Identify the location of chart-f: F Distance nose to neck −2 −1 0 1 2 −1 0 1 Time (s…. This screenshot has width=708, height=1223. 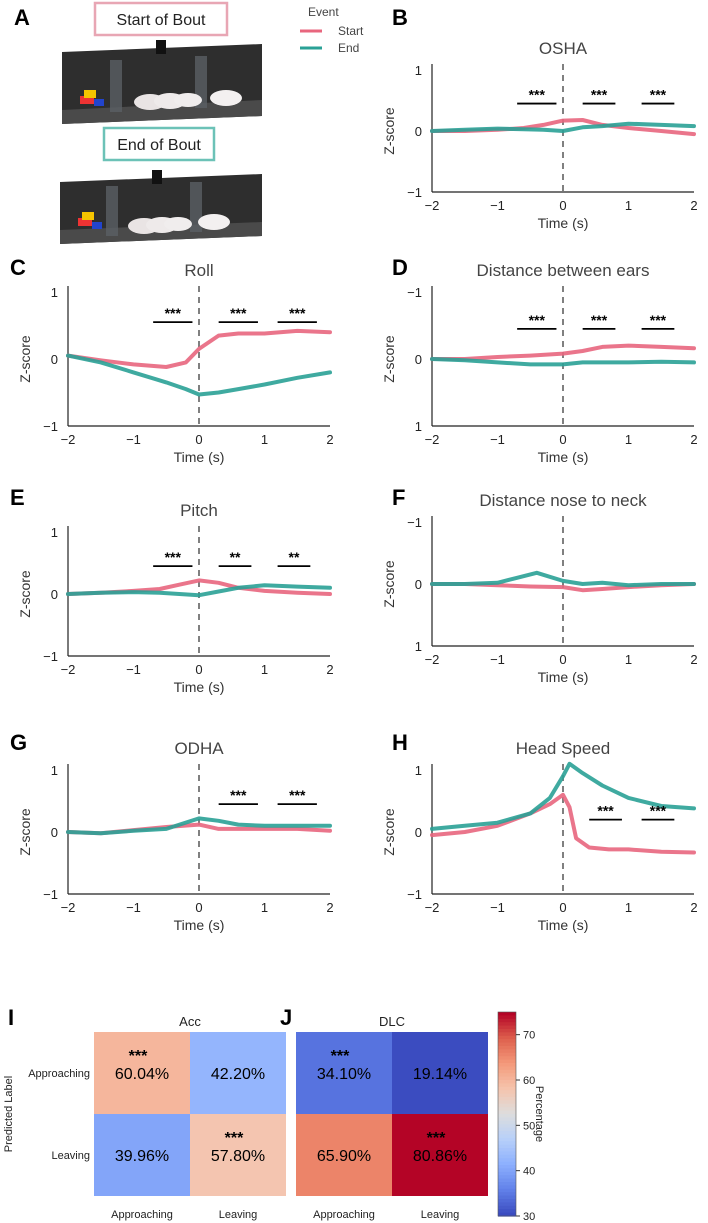
(539, 585).